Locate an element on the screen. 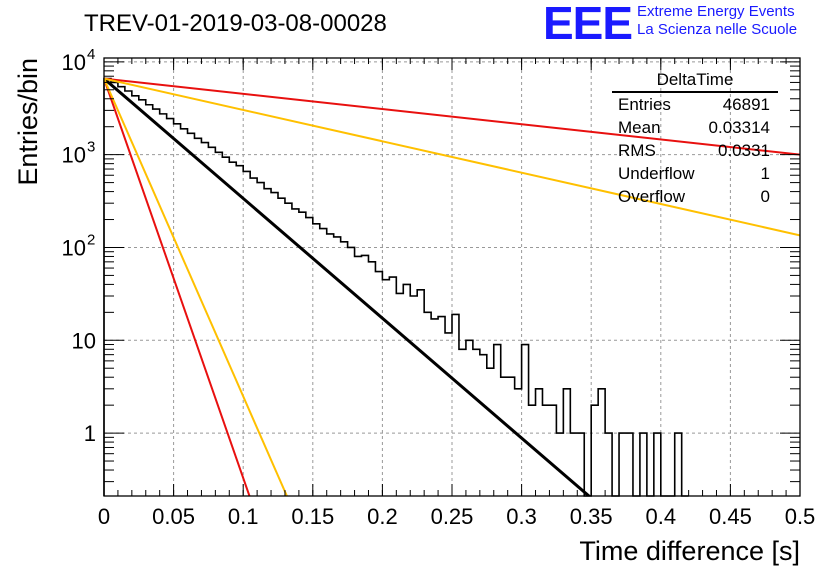  x-tick-label: 0.3 is located at coordinates (521, 516).